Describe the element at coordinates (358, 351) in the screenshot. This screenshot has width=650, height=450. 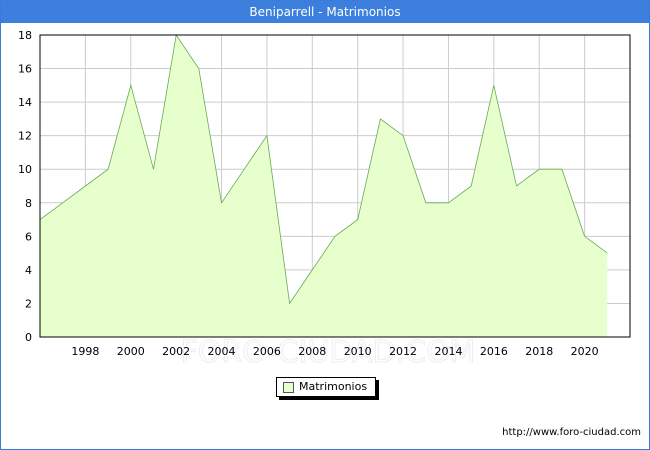
I see `x-tick-label: 2010` at that location.